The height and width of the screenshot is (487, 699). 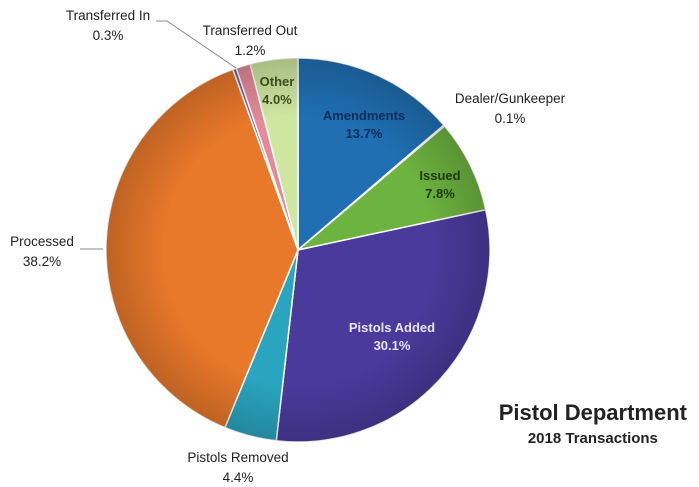 What do you see at coordinates (392, 327) in the screenshot?
I see `slice-label-pistols-added: Pistols Added` at bounding box center [392, 327].